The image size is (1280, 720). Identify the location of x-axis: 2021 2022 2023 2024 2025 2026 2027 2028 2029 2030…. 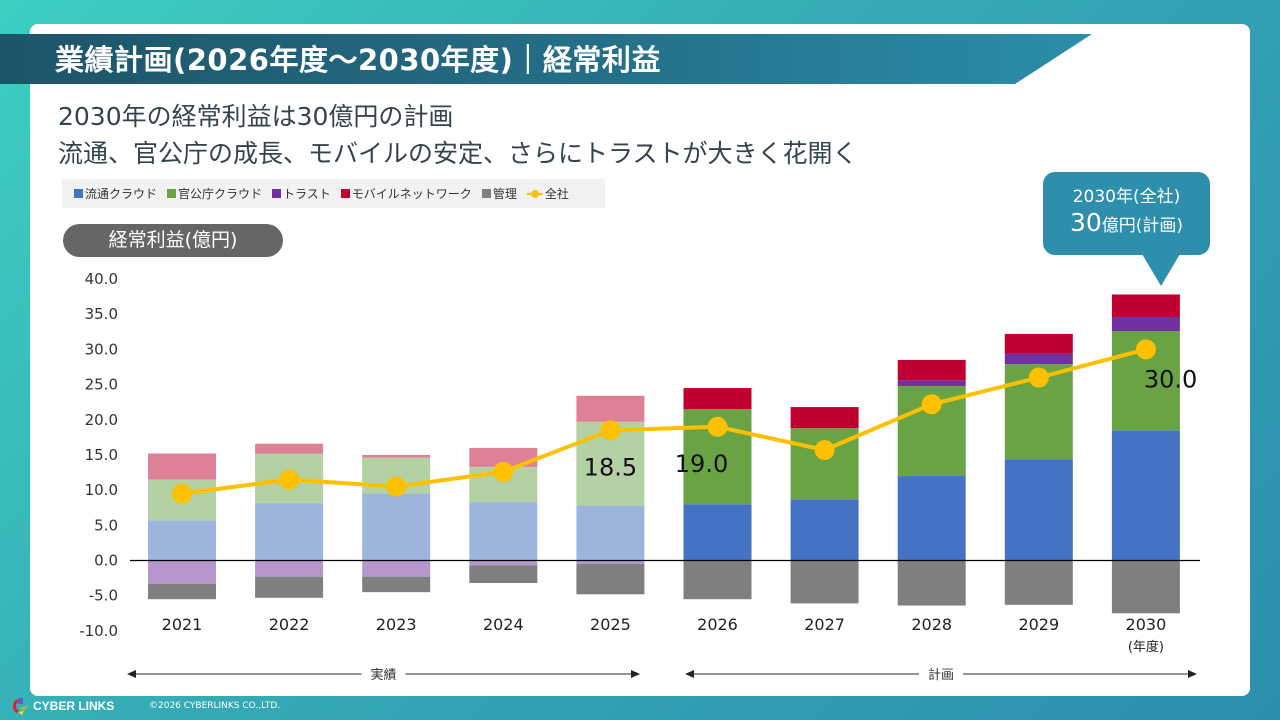
(664, 635).